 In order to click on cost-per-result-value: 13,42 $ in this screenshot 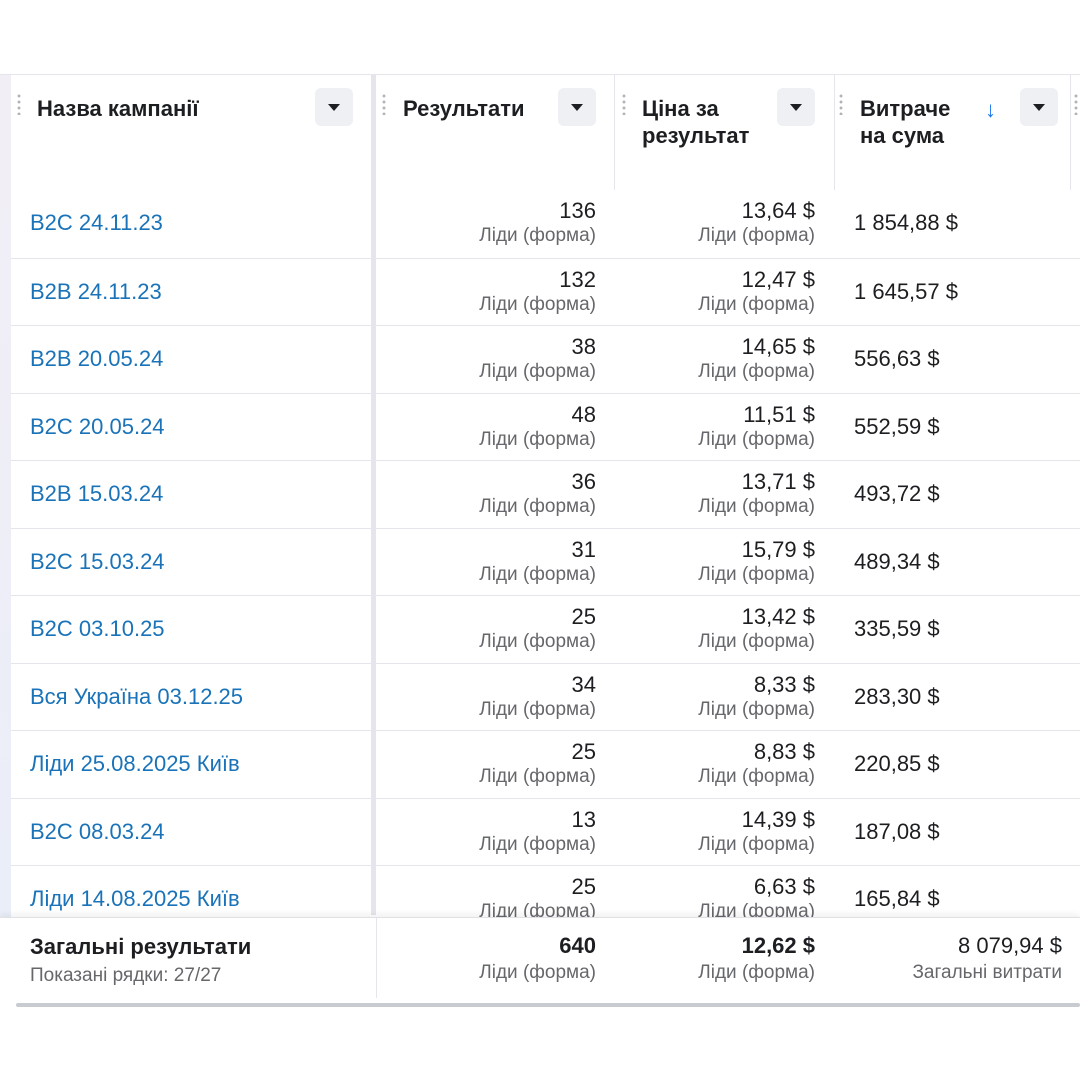, I will do `click(778, 616)`.